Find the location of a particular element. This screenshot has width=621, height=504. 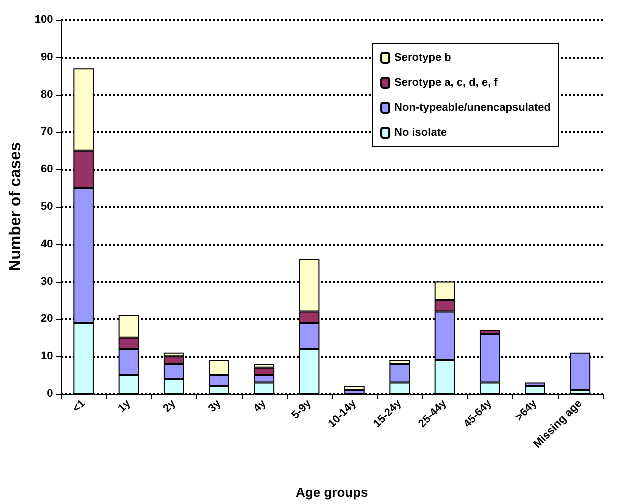

y-tick-label: 100 is located at coordinates (44, 20).